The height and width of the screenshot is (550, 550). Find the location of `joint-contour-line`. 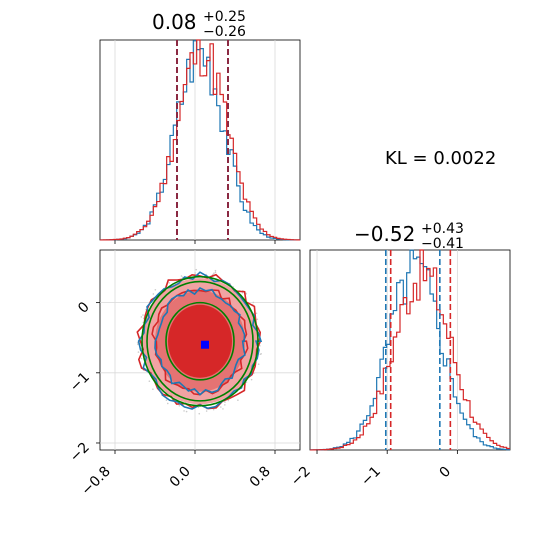

joint-contour-line is located at coordinates (200, 341).